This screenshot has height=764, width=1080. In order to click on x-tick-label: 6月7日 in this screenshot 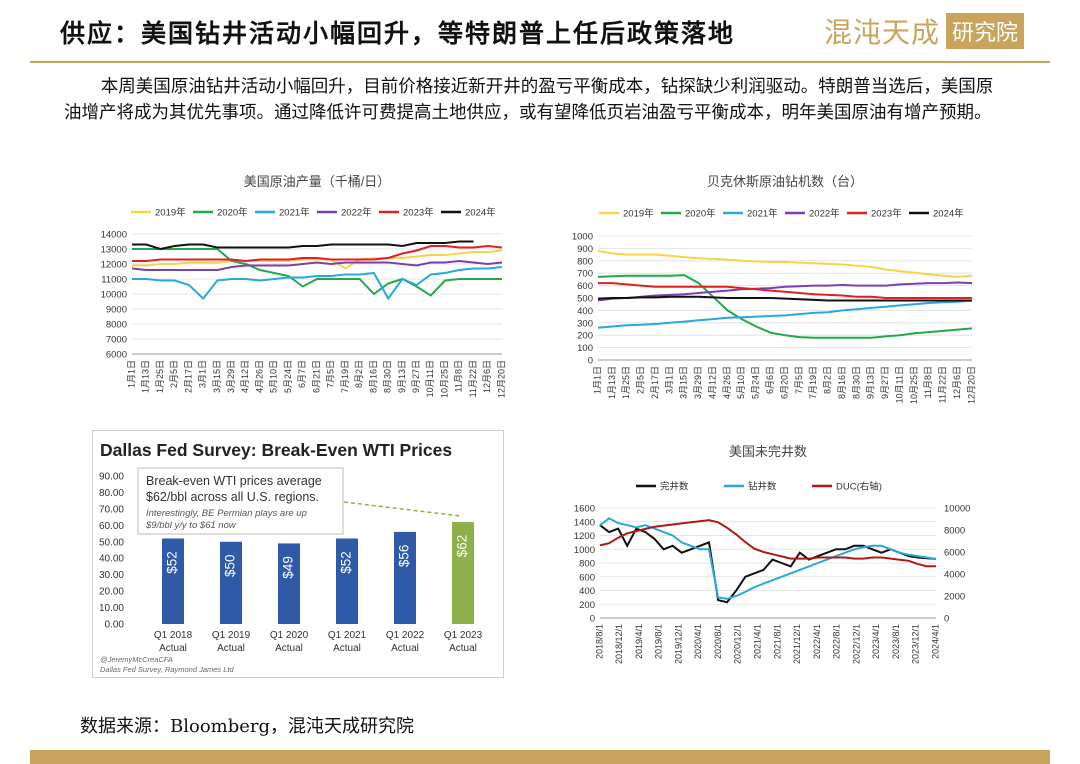, I will do `click(302, 374)`.